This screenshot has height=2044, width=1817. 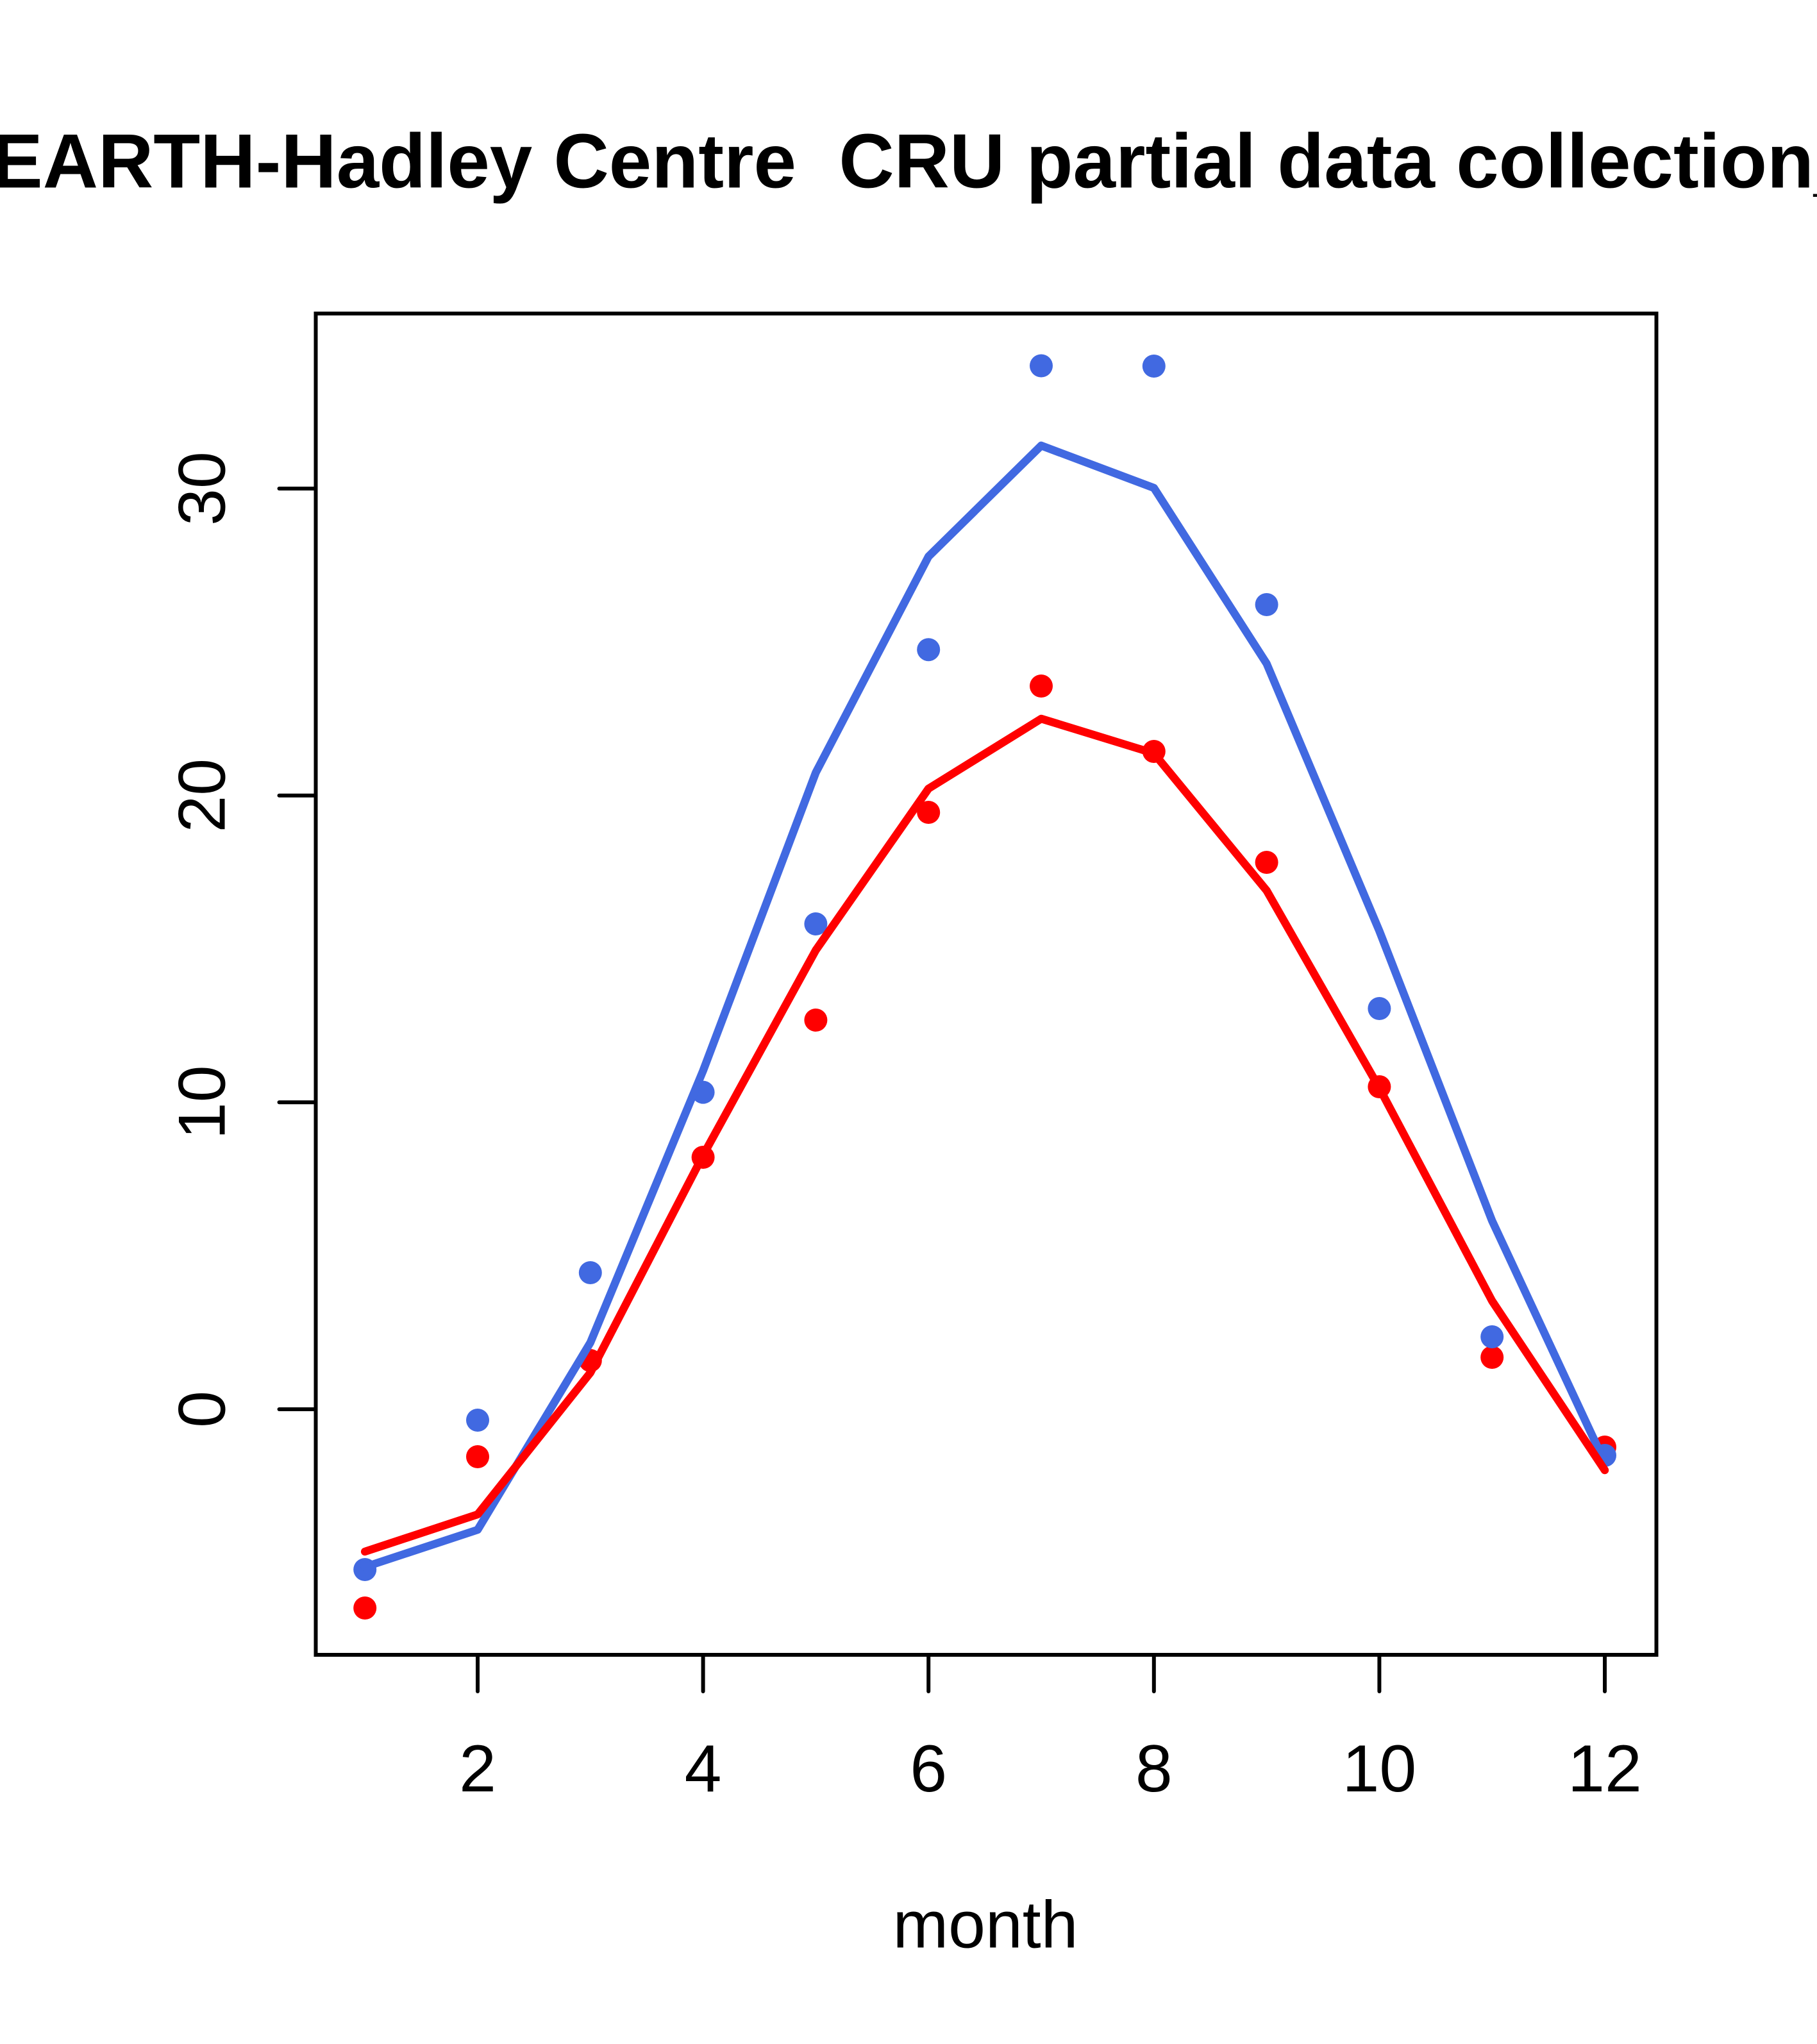 I want to click on svg-text: 6, so click(x=929, y=1769).